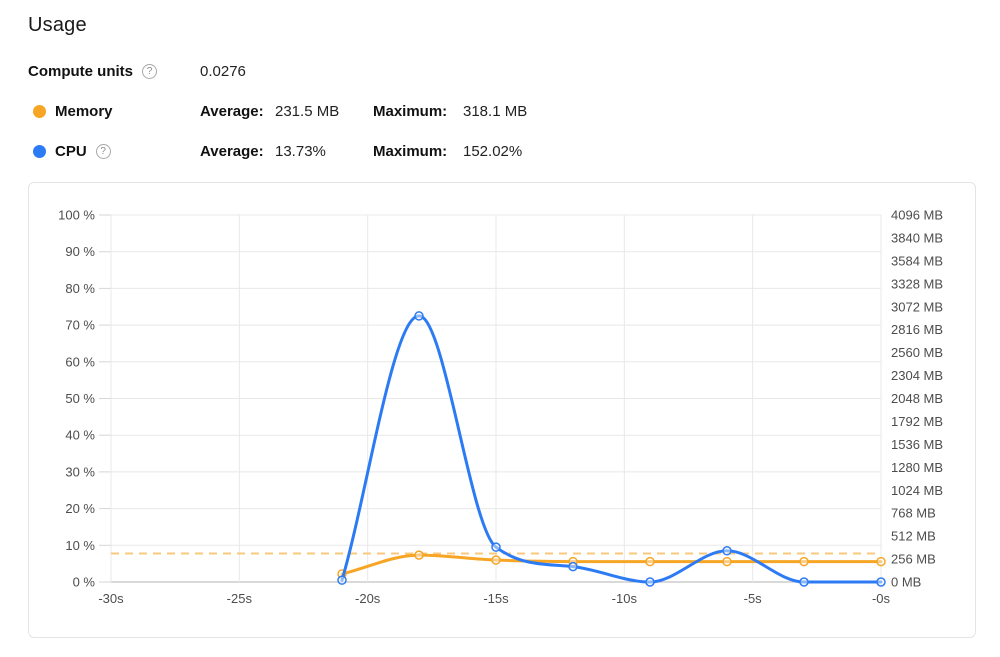 The image size is (1000, 657). Describe the element at coordinates (410, 111) in the screenshot. I see `memory-maximum-label: Maximum:` at that location.